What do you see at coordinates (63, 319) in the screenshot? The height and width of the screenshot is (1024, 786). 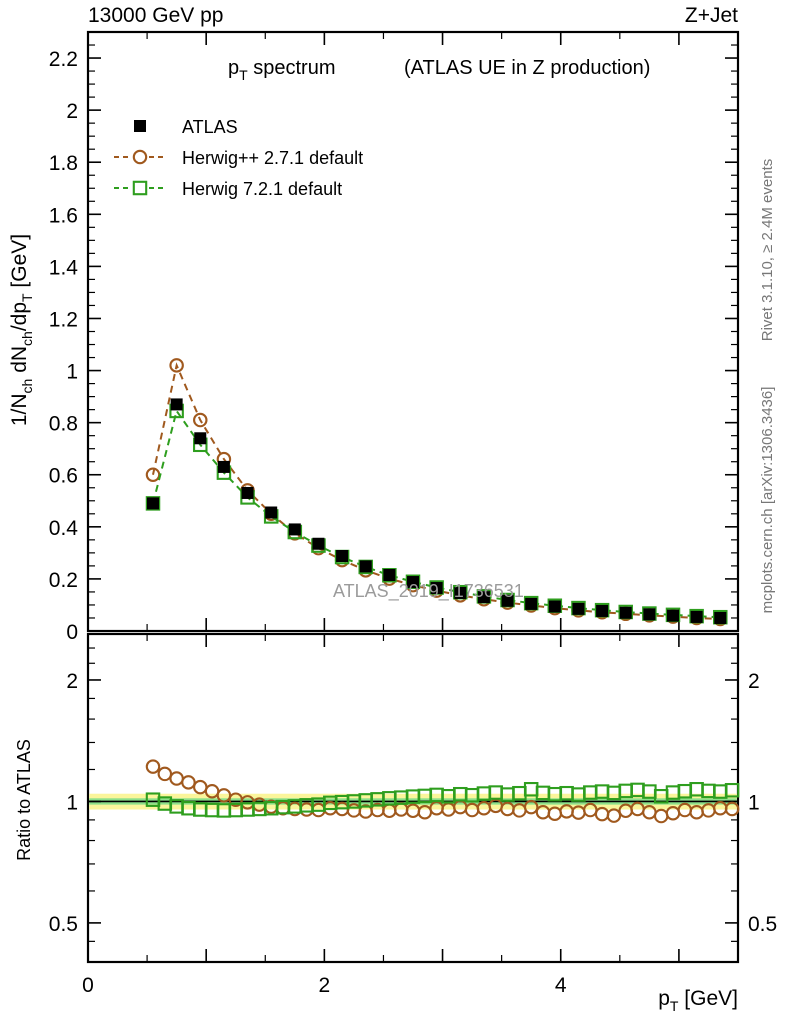 I see `svg-text: 1.2` at bounding box center [63, 319].